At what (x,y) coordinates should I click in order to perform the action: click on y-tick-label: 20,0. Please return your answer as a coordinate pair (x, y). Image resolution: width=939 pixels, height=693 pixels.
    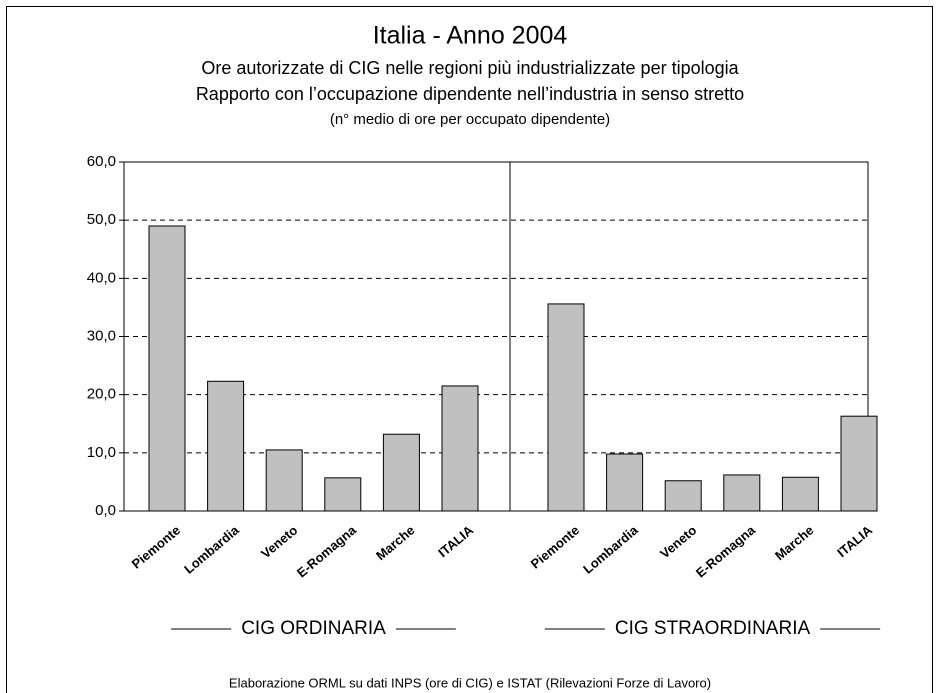
    Looking at the image, I should click on (101, 394).